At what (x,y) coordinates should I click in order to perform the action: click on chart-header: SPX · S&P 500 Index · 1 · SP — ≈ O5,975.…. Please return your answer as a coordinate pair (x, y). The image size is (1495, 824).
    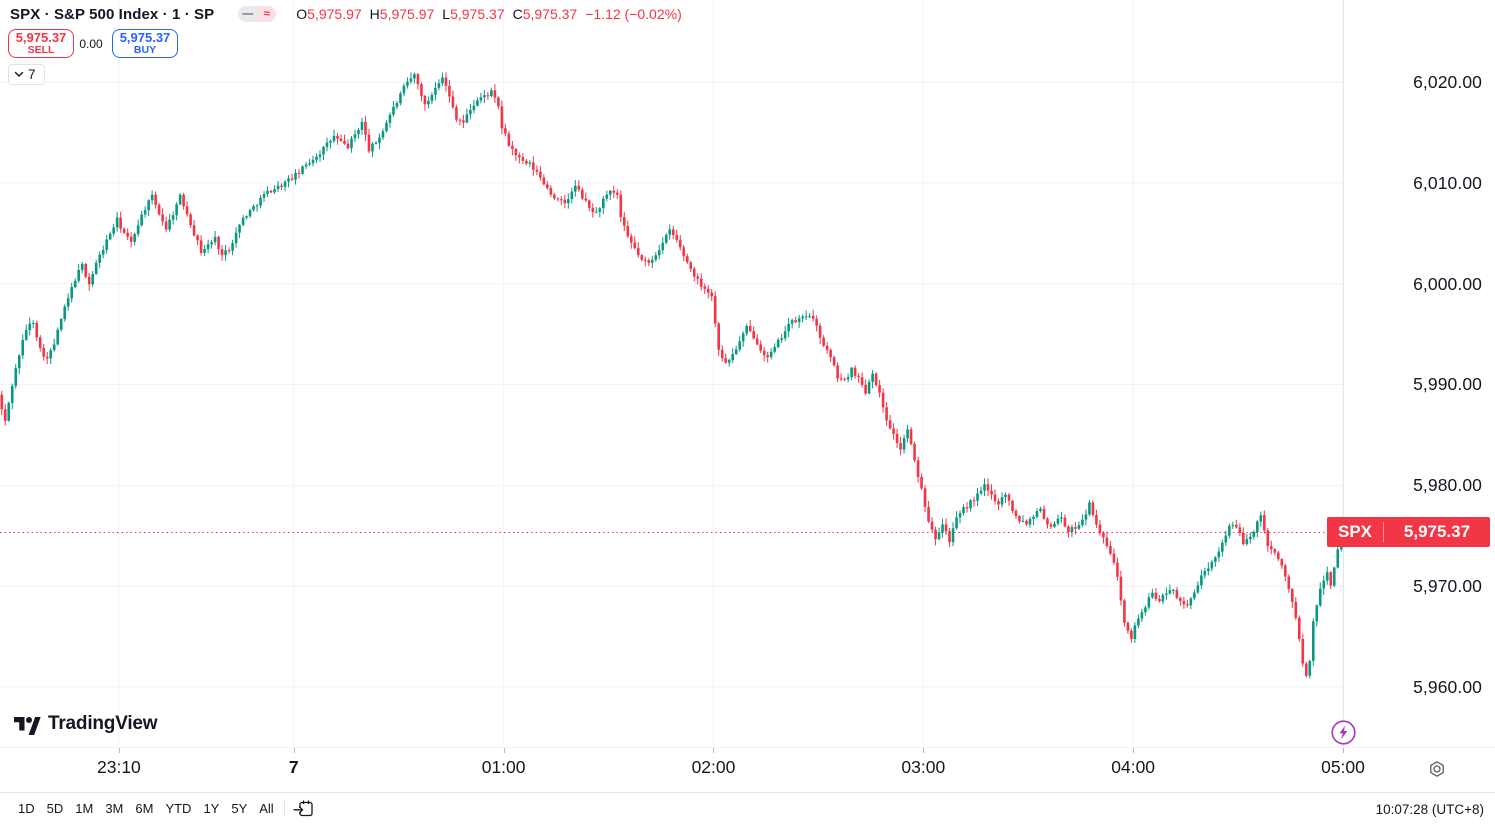
    Looking at the image, I should click on (345, 44).